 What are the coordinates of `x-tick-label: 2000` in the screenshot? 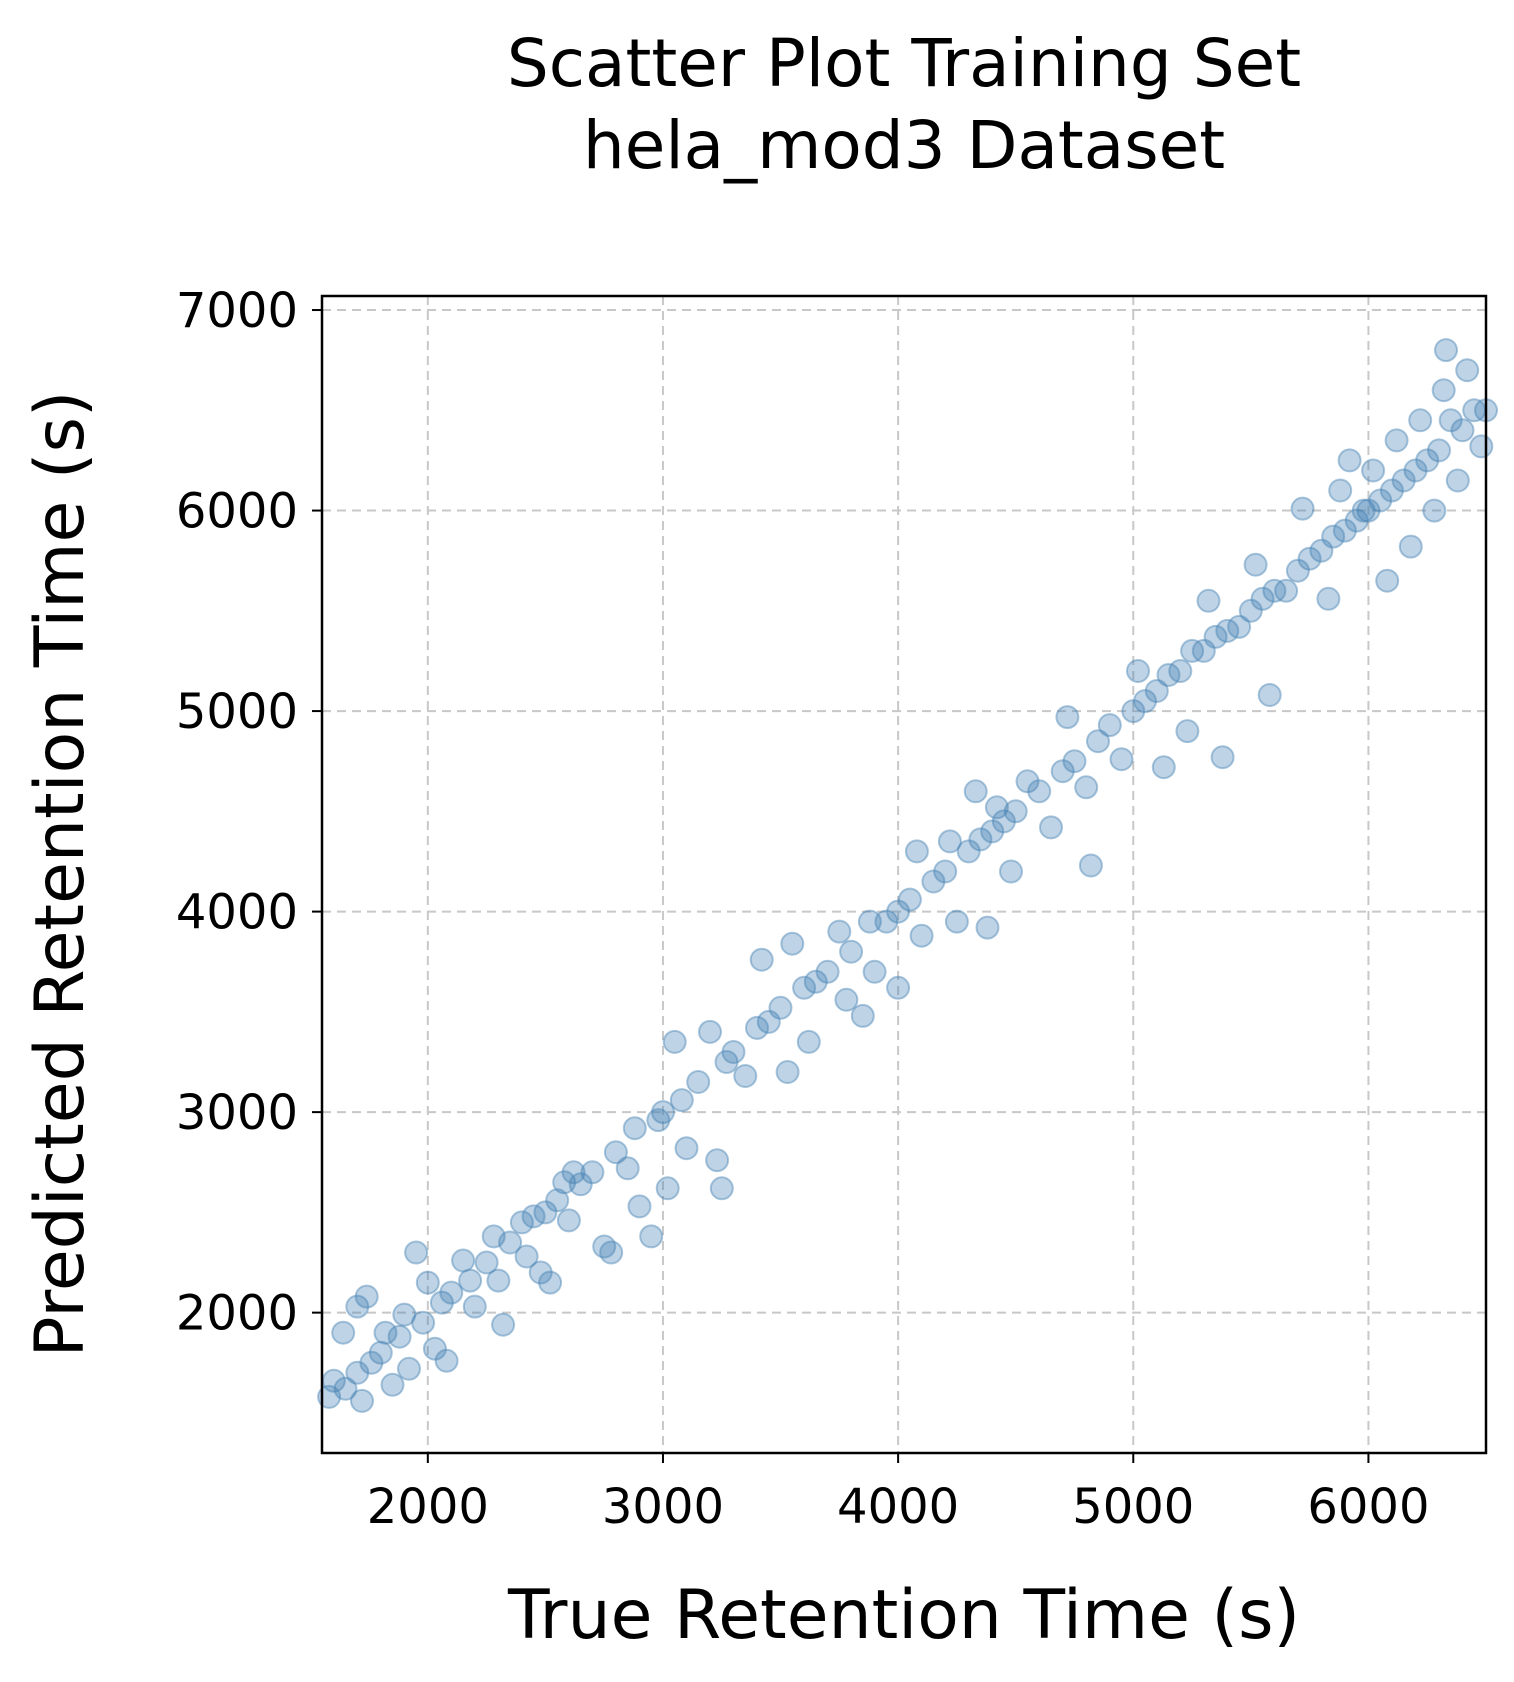 It's located at (428, 1507).